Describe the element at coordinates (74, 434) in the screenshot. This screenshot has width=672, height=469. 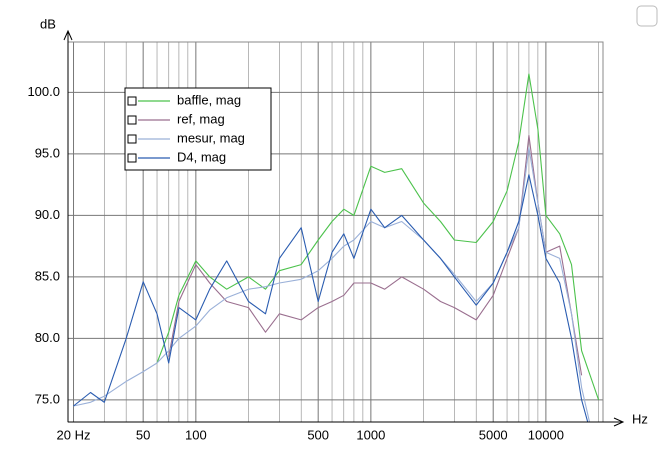
I see `x-tick-label: 20 Hz` at that location.